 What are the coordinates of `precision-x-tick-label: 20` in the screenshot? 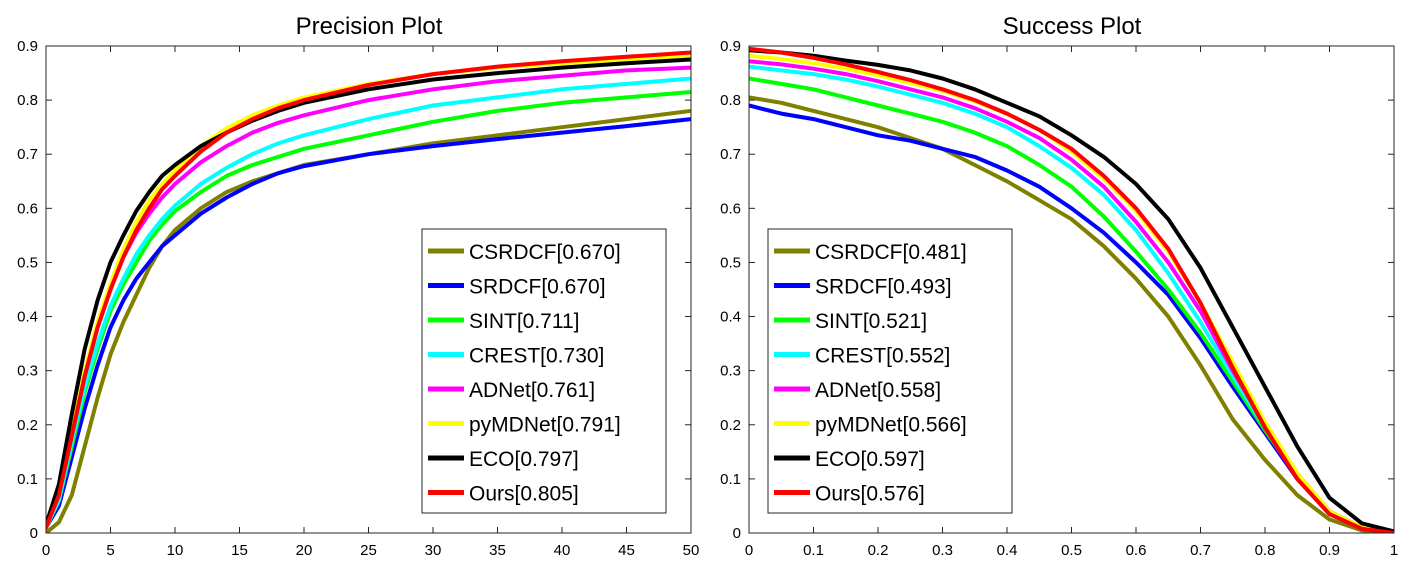 It's located at (304, 550).